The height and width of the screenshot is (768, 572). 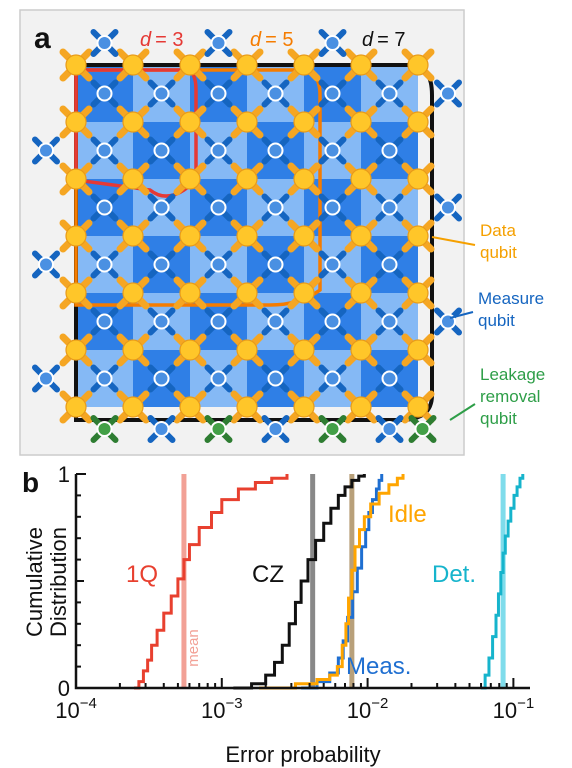 I want to click on legend-data-qubit: Data qubit, so click(x=474, y=241).